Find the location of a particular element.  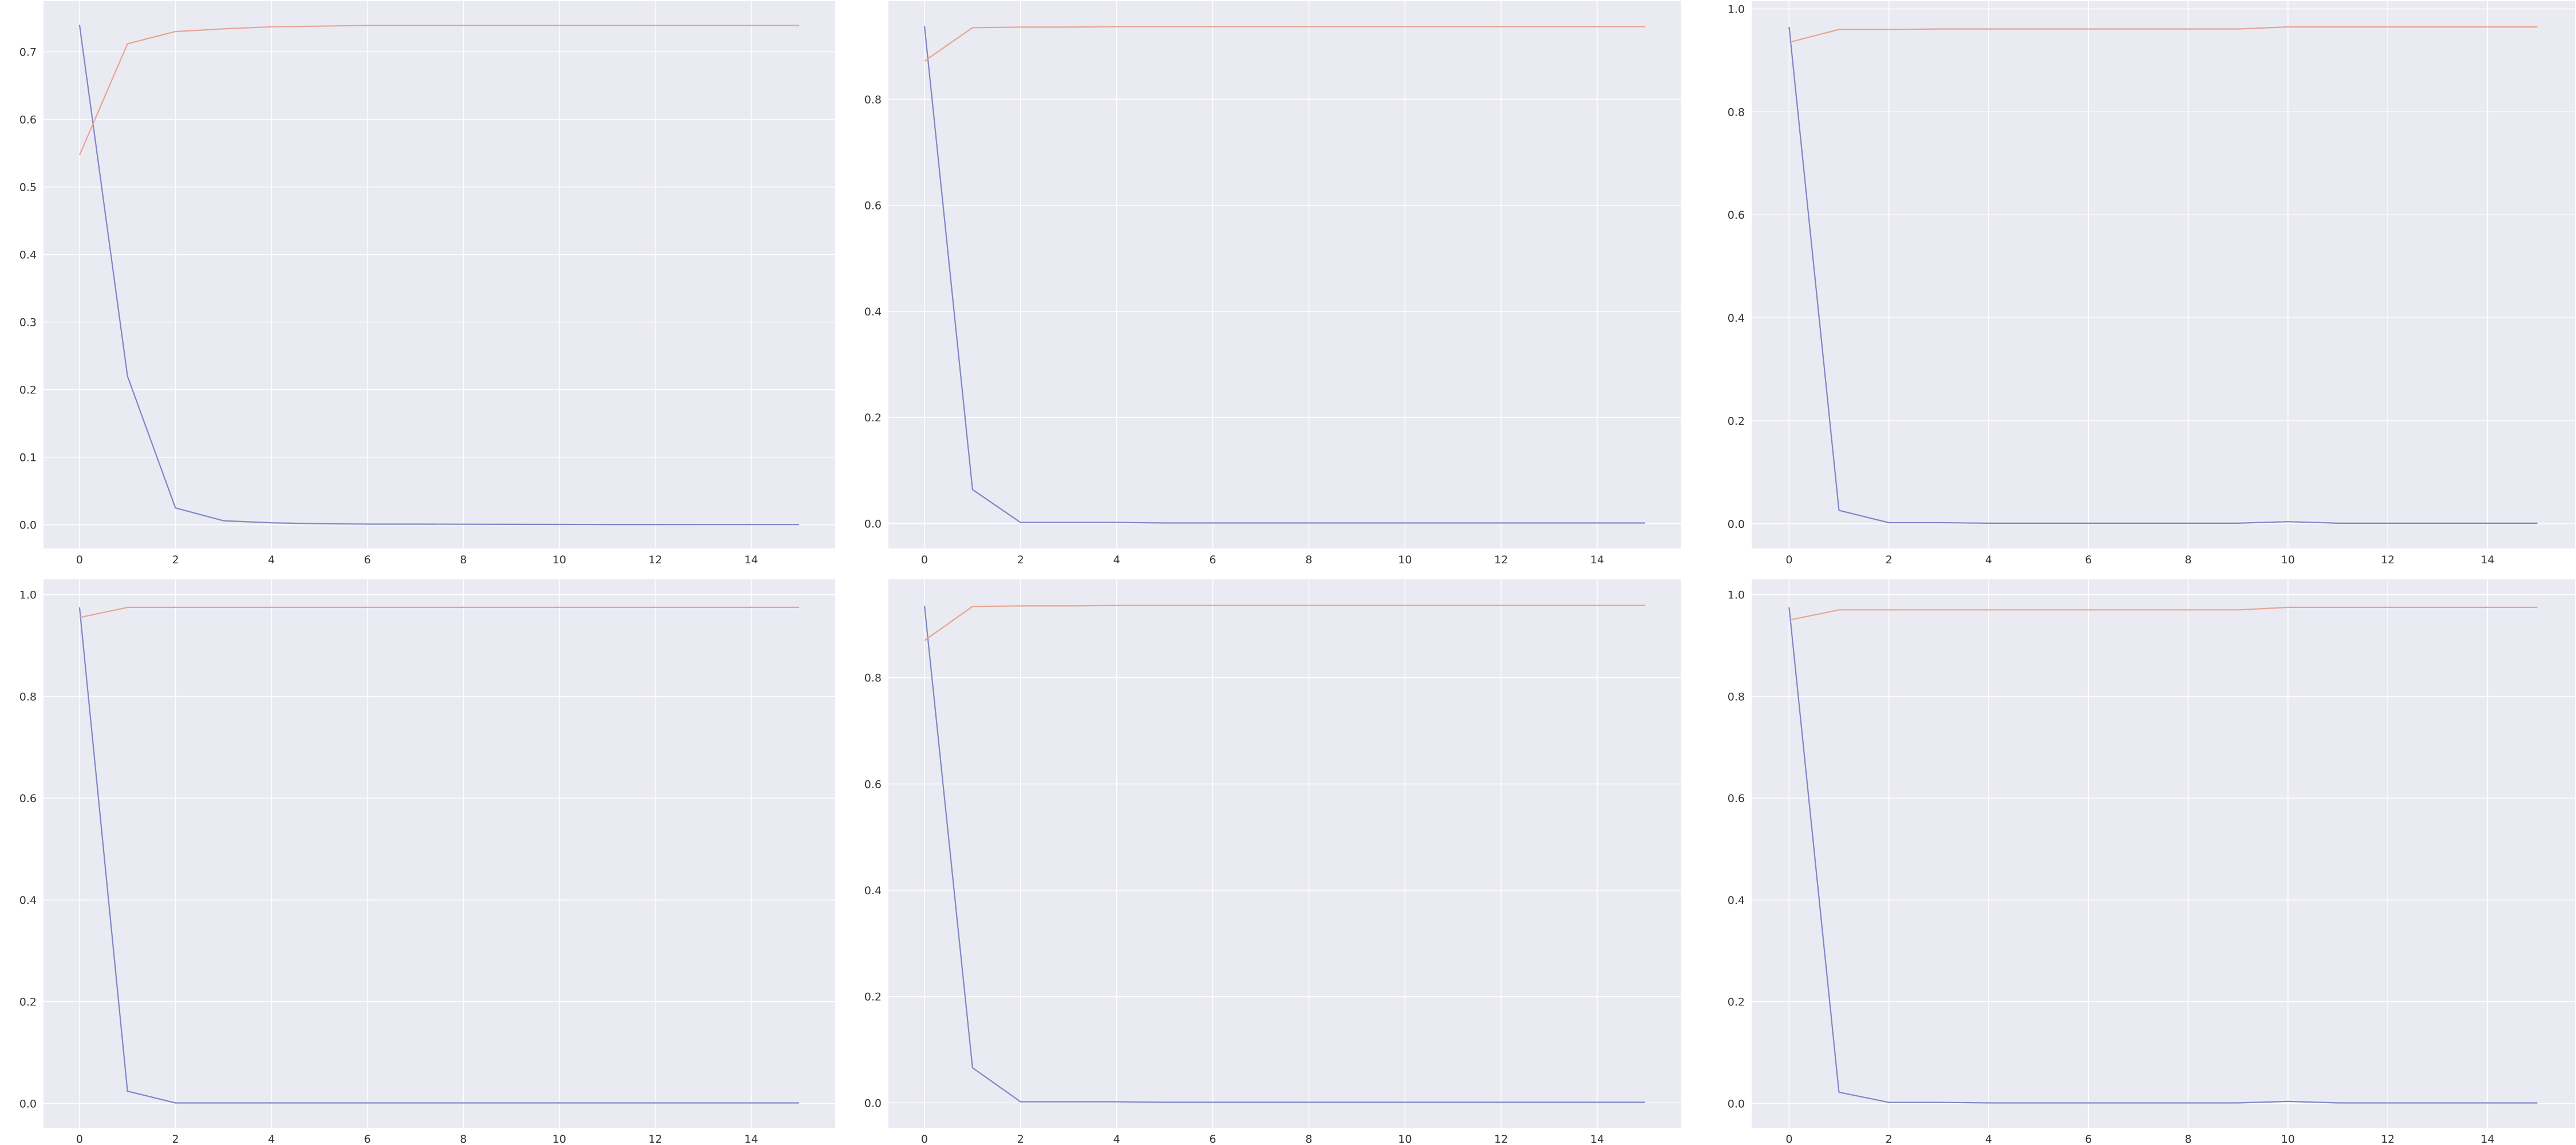

y-tick-label: 0.7 is located at coordinates (28, 52).